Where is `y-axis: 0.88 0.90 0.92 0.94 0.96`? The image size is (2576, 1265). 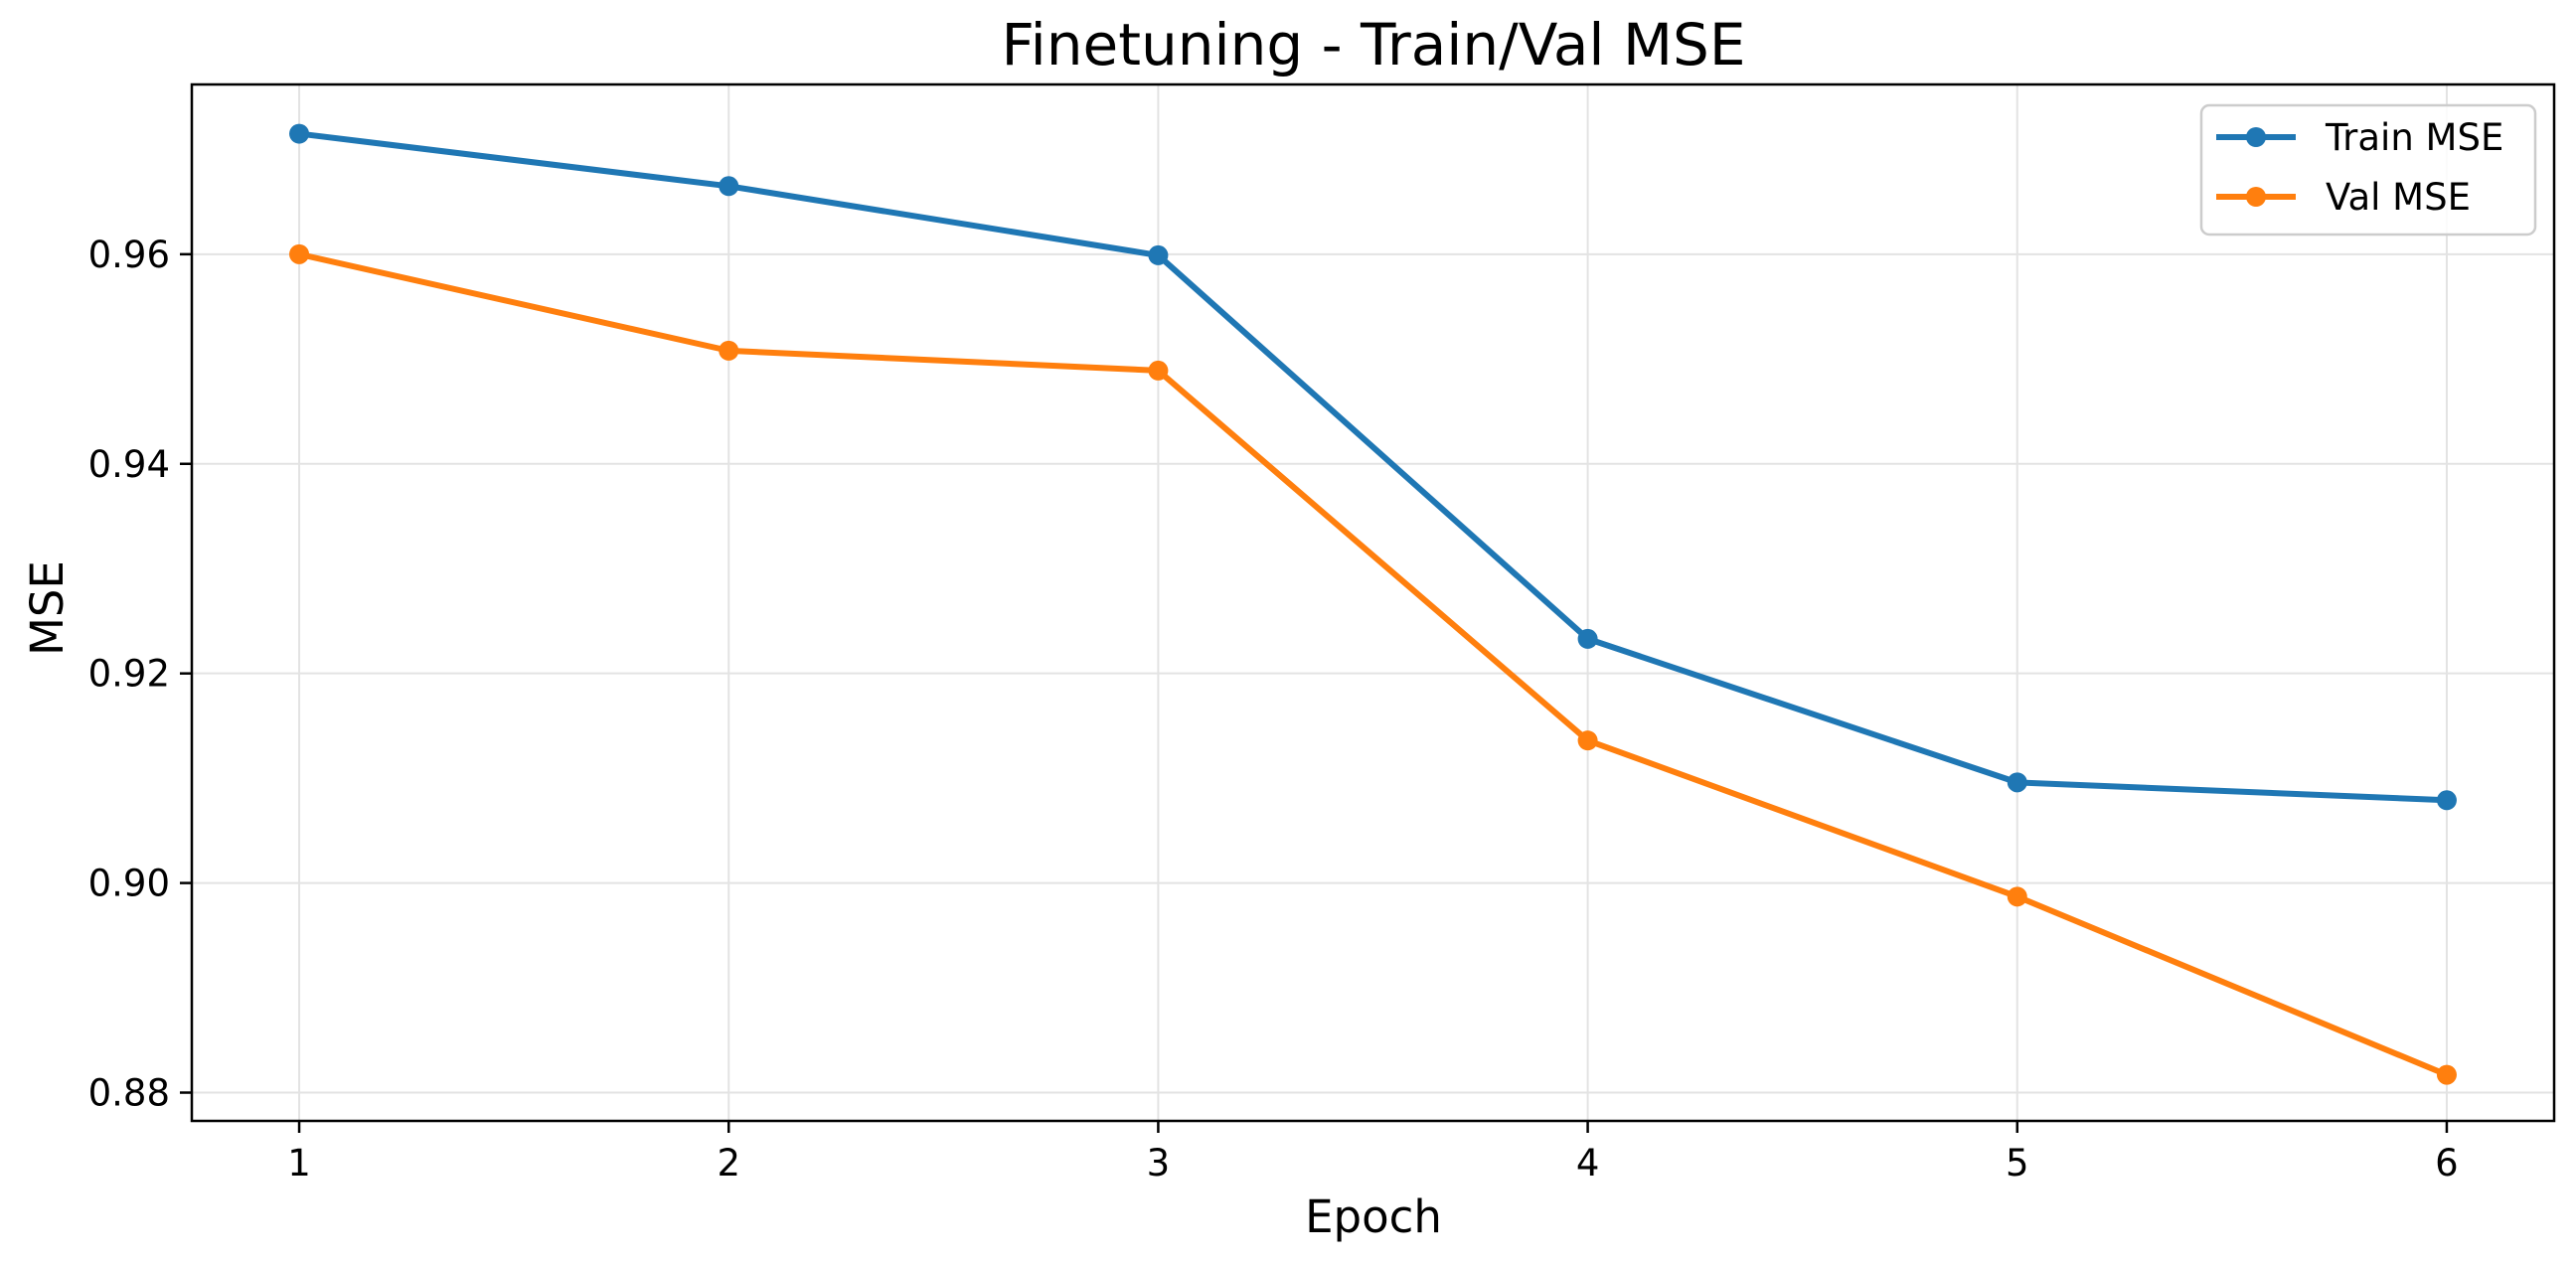 y-axis: 0.88 0.90 0.92 0.94 0.96 is located at coordinates (140, 674).